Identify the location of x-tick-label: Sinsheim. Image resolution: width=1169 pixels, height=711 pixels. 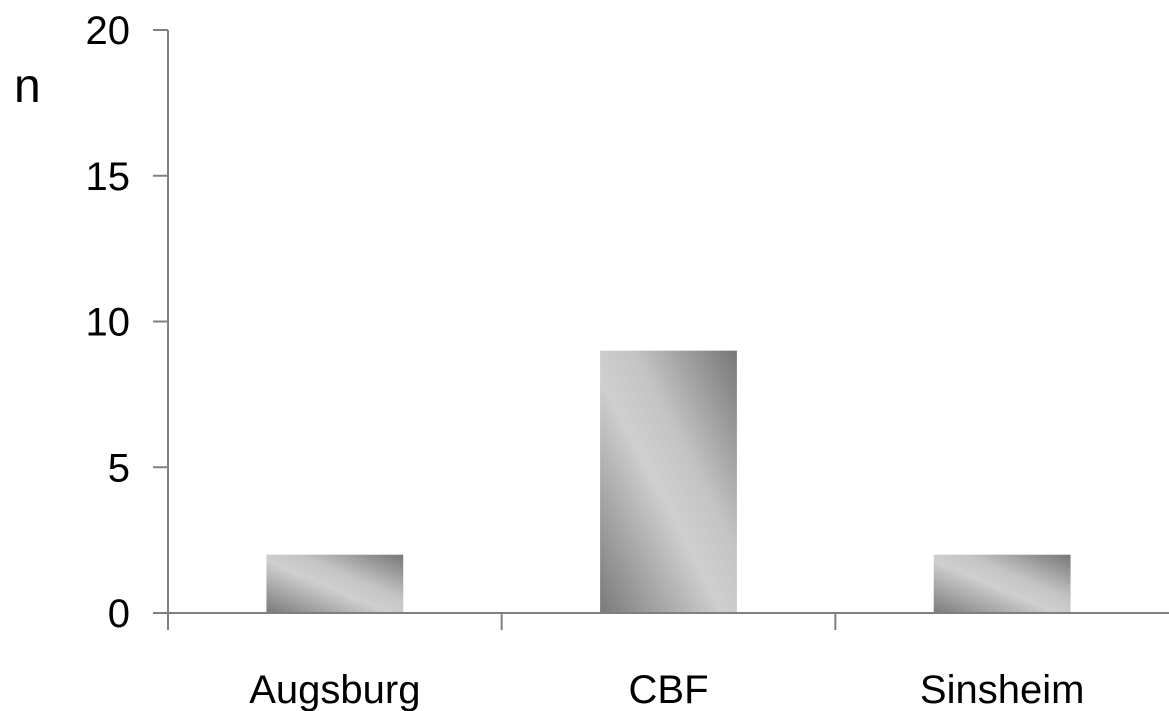
(1002, 689).